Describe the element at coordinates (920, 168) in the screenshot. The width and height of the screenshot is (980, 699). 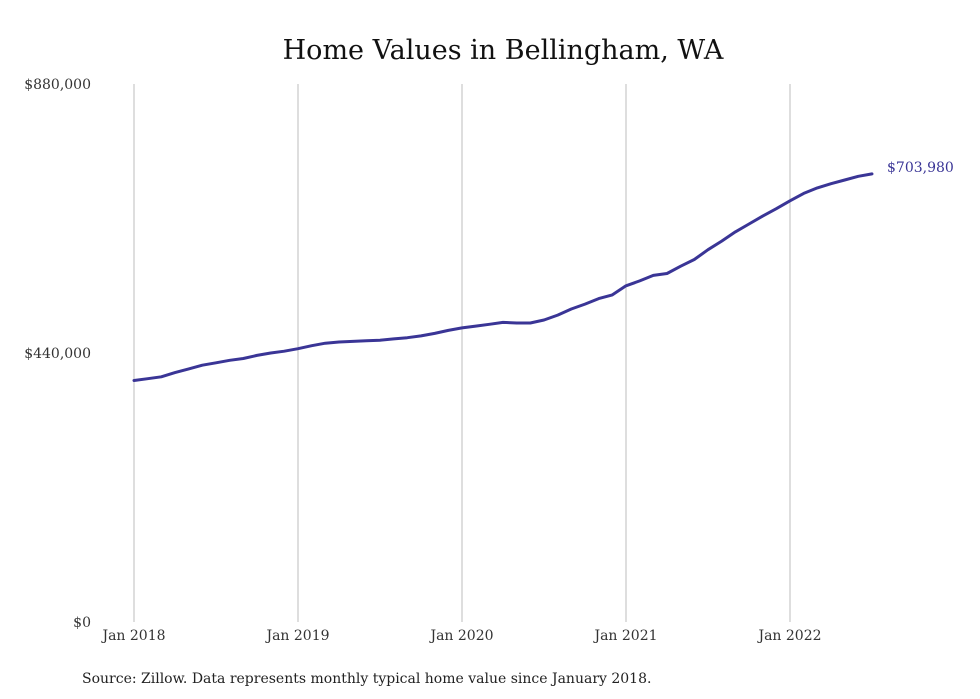
I see `series-end-label: $703,980` at that location.